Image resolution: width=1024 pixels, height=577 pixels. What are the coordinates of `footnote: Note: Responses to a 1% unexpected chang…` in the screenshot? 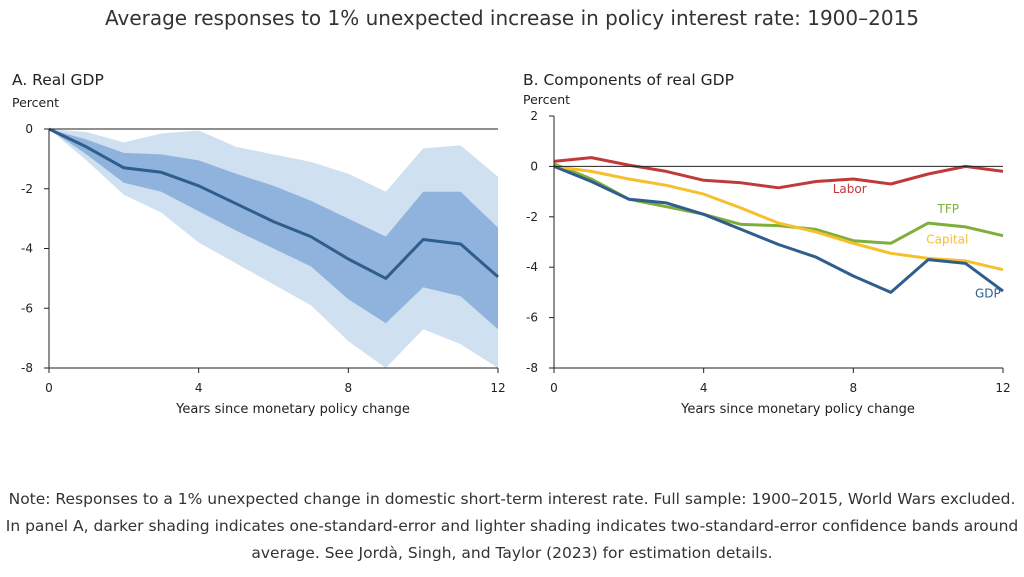 It's located at (512, 526).